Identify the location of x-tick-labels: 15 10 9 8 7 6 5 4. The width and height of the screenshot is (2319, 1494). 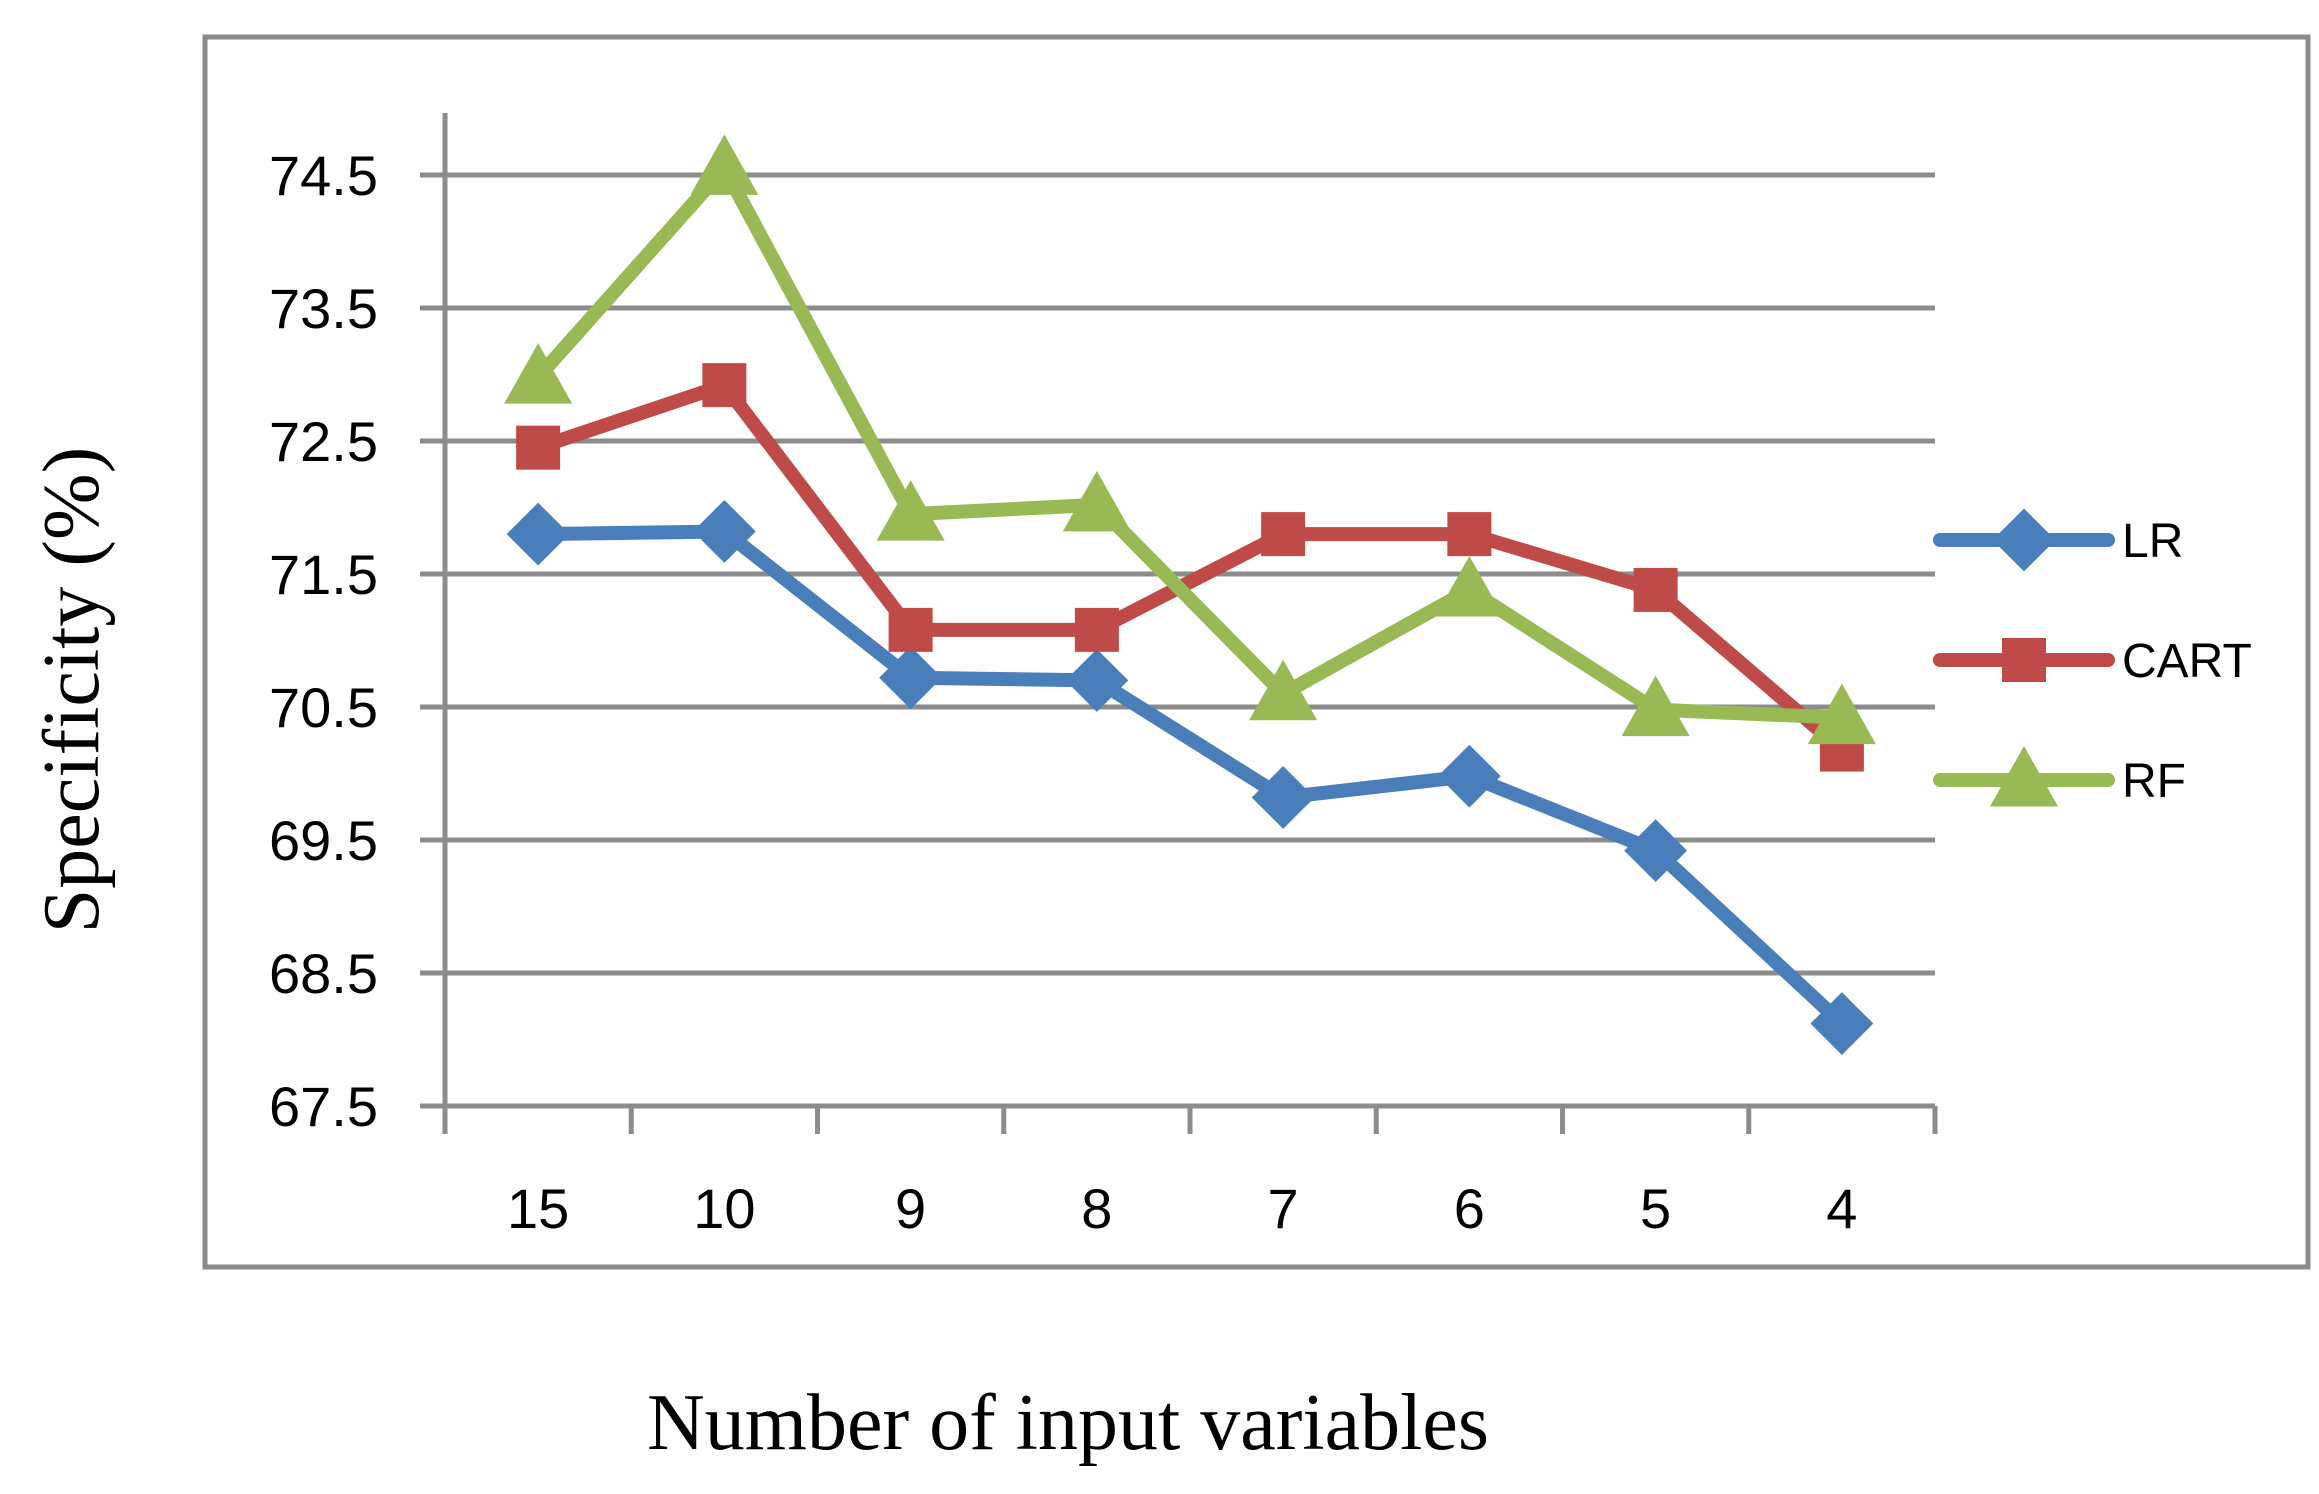
(1182, 1208).